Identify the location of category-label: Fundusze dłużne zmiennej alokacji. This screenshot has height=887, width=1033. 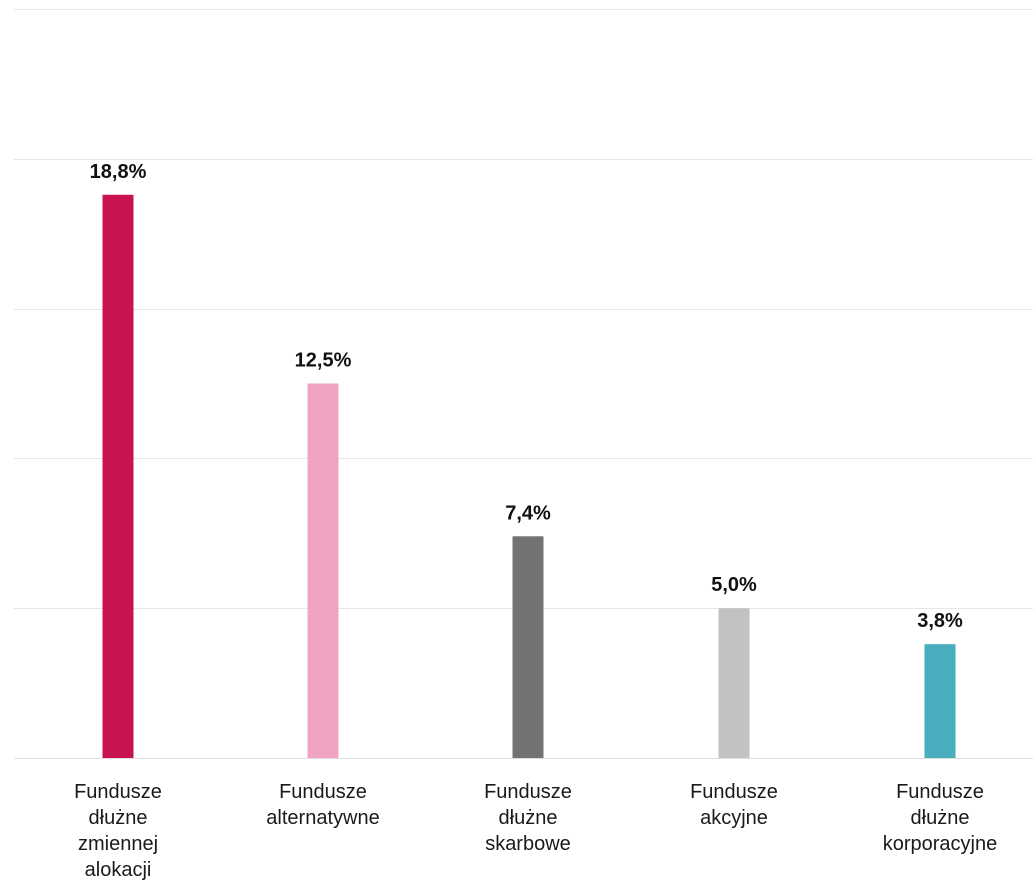
(118, 831).